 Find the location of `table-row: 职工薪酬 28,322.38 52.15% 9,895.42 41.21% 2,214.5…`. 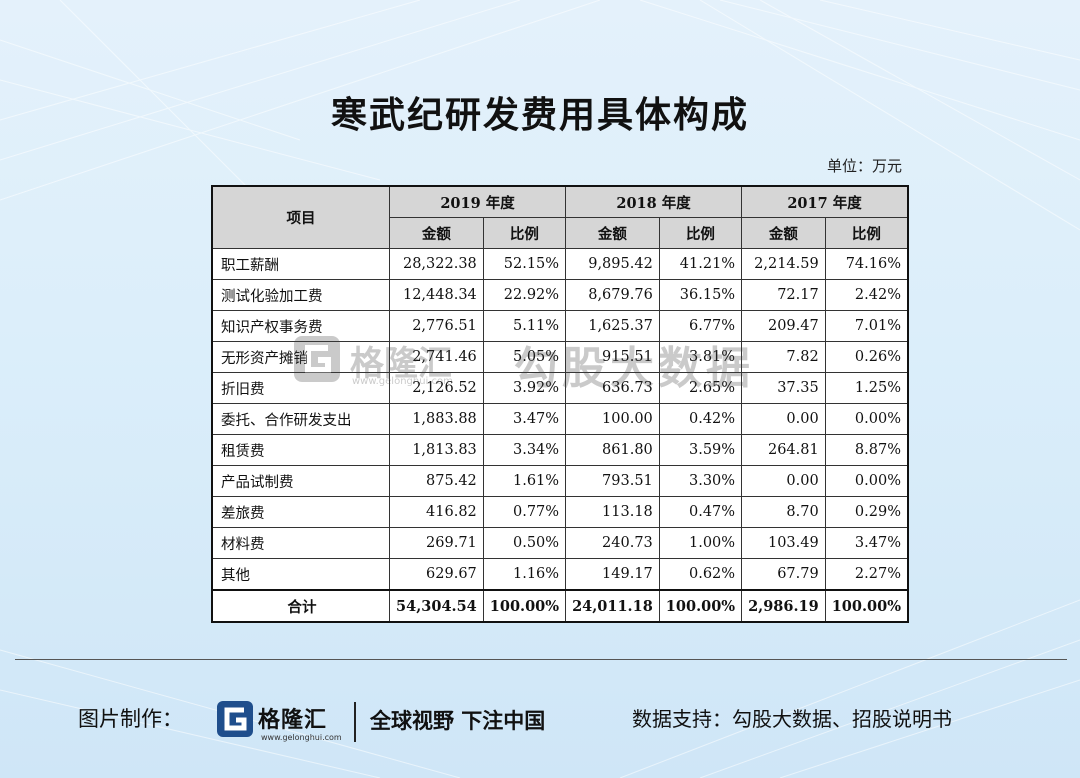

table-row: 职工薪酬 28,322.38 52.15% 9,895.42 41.21% 2,214.5… is located at coordinates (560, 264).